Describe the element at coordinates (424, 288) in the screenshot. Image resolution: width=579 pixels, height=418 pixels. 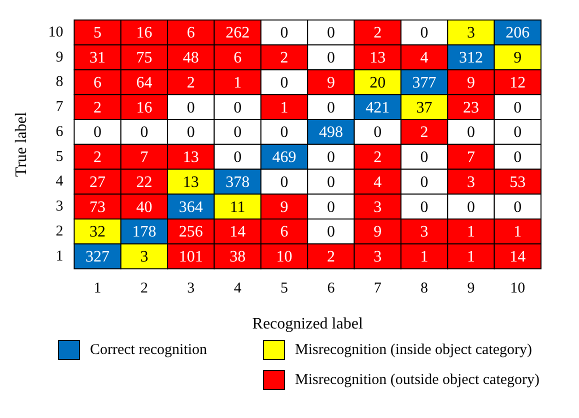
I see `x-tick-label: 8` at that location.